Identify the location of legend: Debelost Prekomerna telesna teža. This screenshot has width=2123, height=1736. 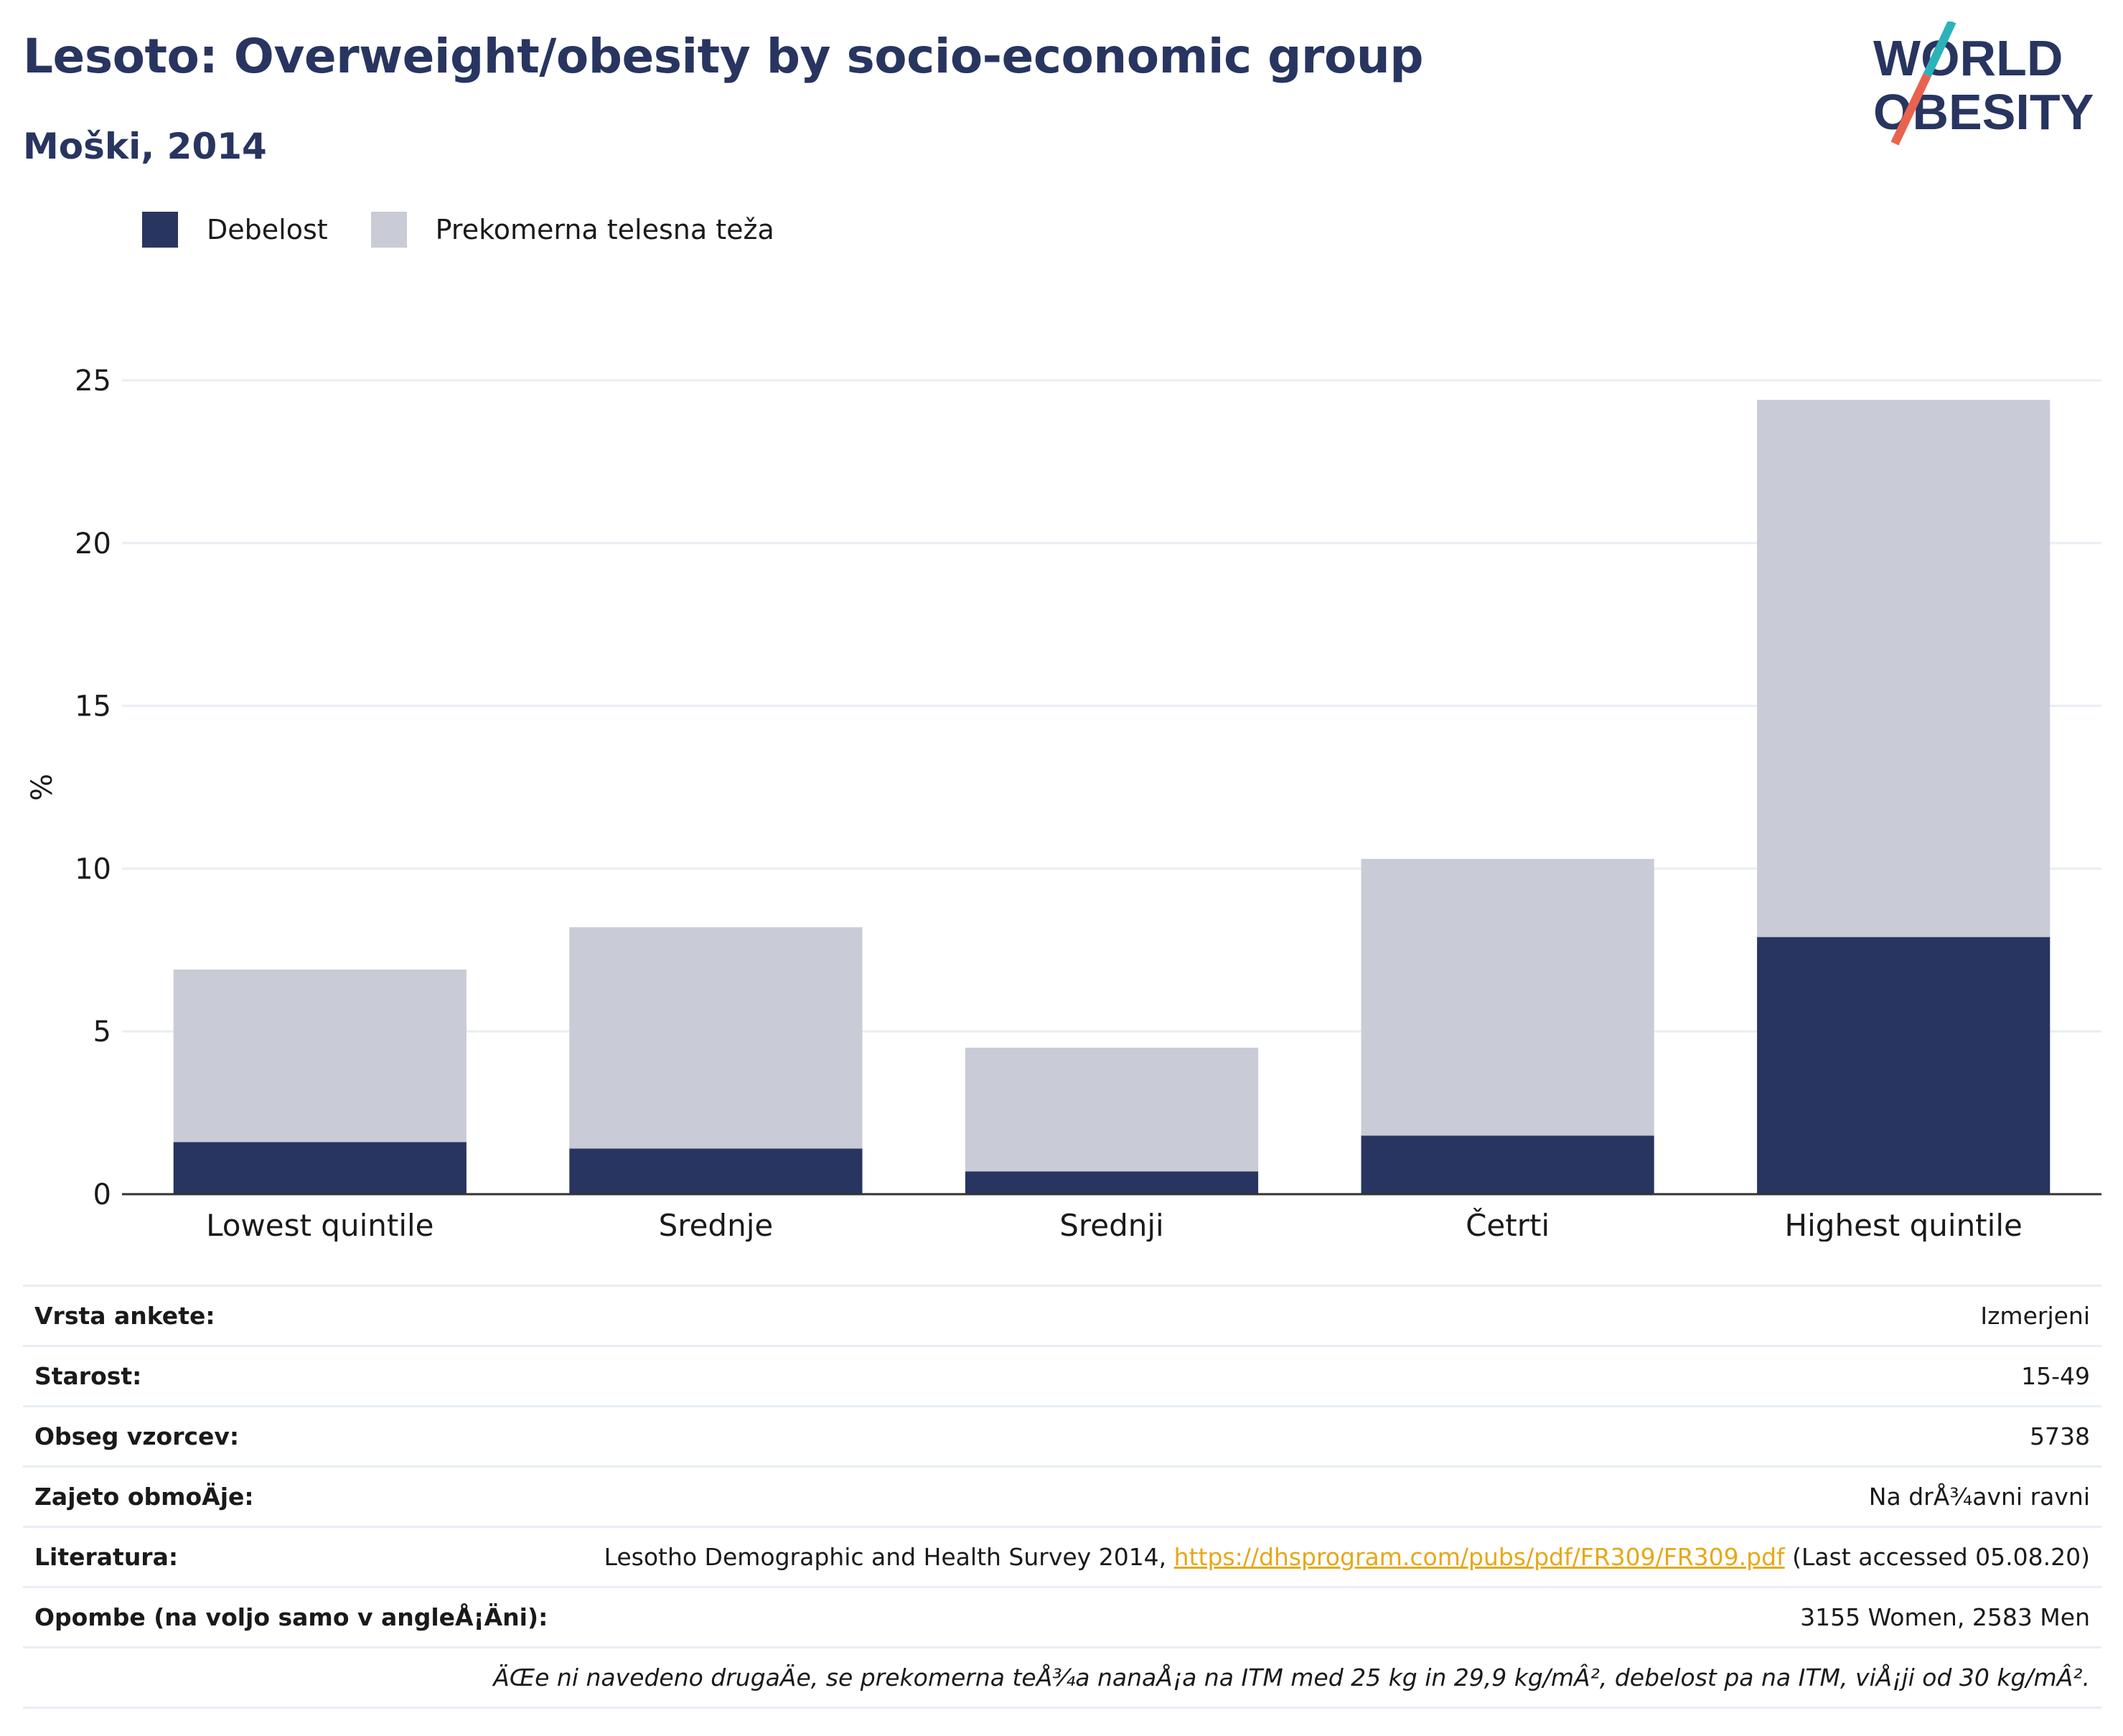
(479, 230).